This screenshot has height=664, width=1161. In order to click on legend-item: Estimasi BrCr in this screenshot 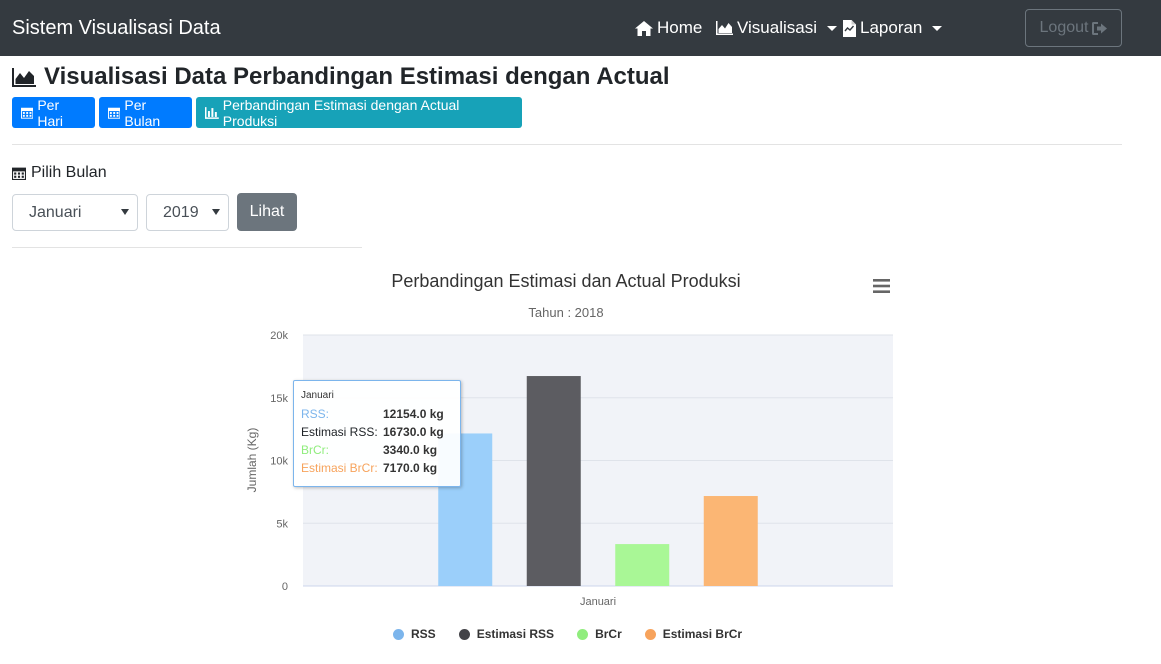, I will do `click(693, 634)`.